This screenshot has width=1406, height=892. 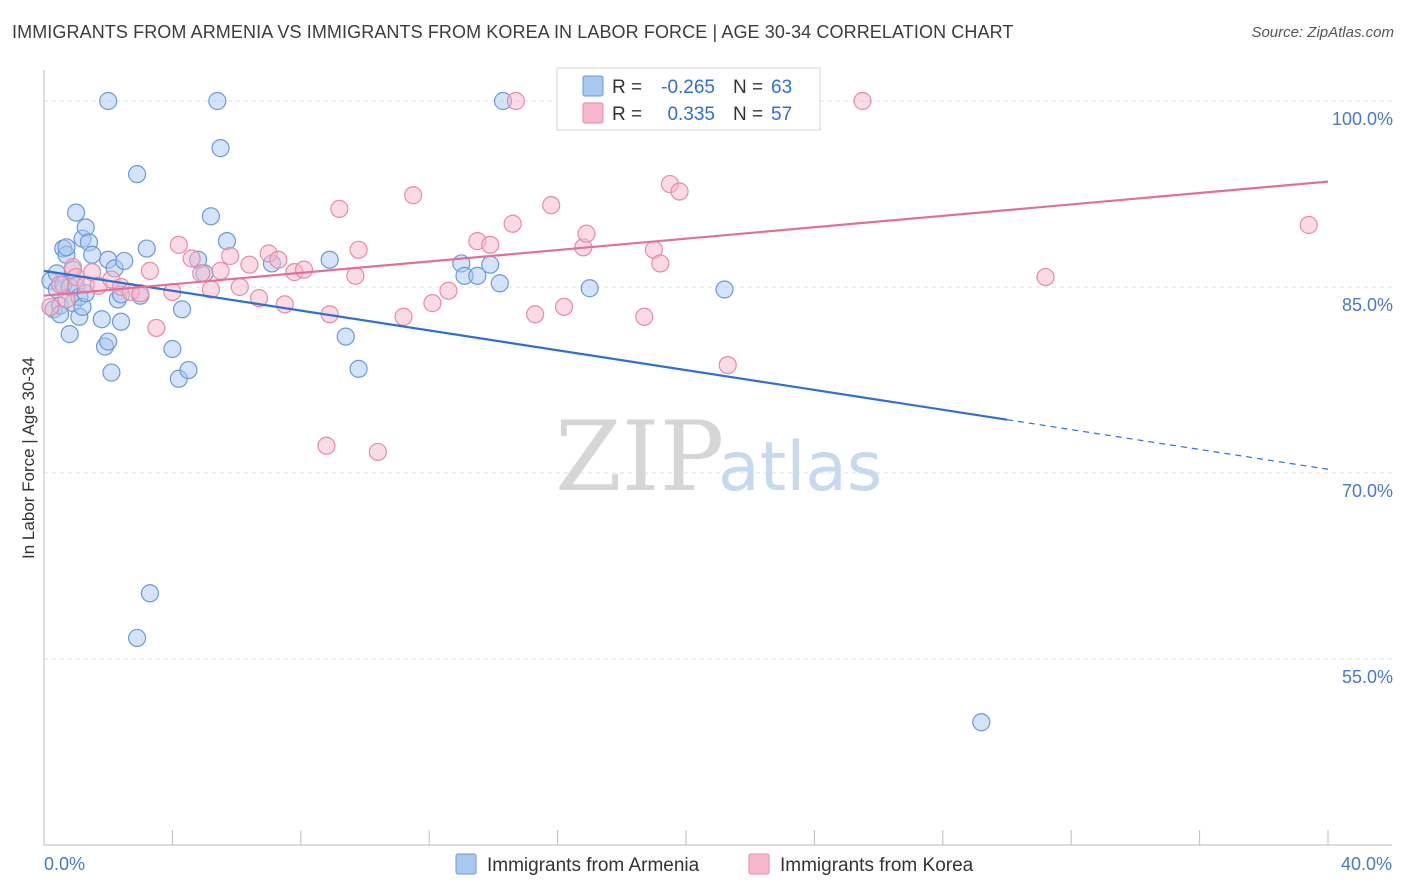 I want to click on legend-korea-r-value: 0.335, so click(x=691, y=114).